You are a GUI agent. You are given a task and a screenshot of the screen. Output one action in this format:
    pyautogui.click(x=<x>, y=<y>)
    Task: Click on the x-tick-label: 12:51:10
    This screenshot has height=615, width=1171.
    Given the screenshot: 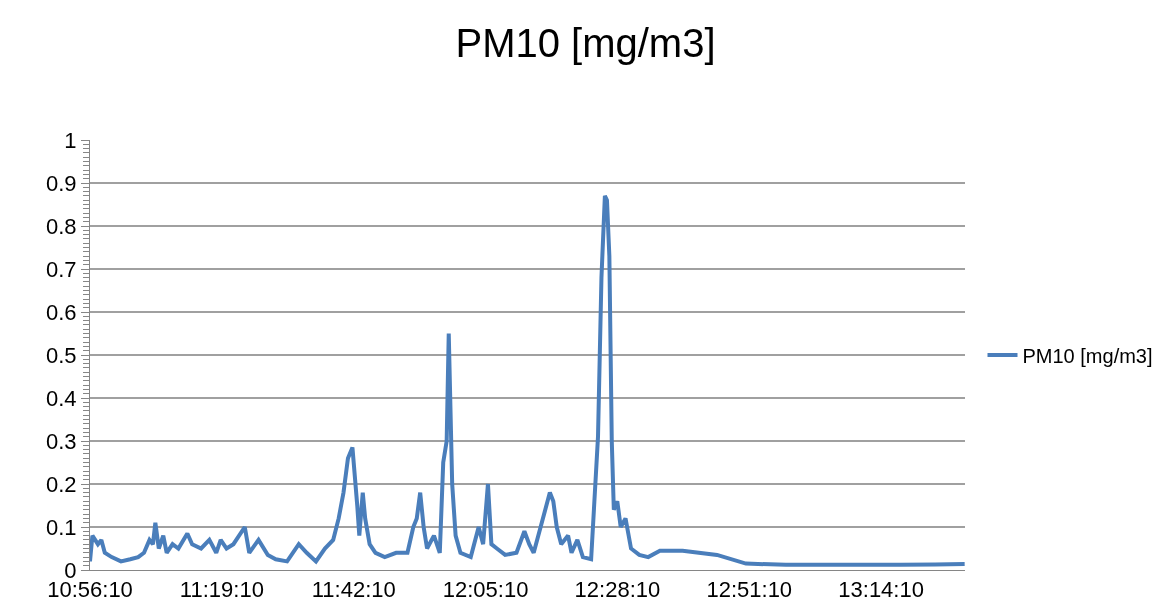 What is the action you would take?
    pyautogui.click(x=749, y=590)
    